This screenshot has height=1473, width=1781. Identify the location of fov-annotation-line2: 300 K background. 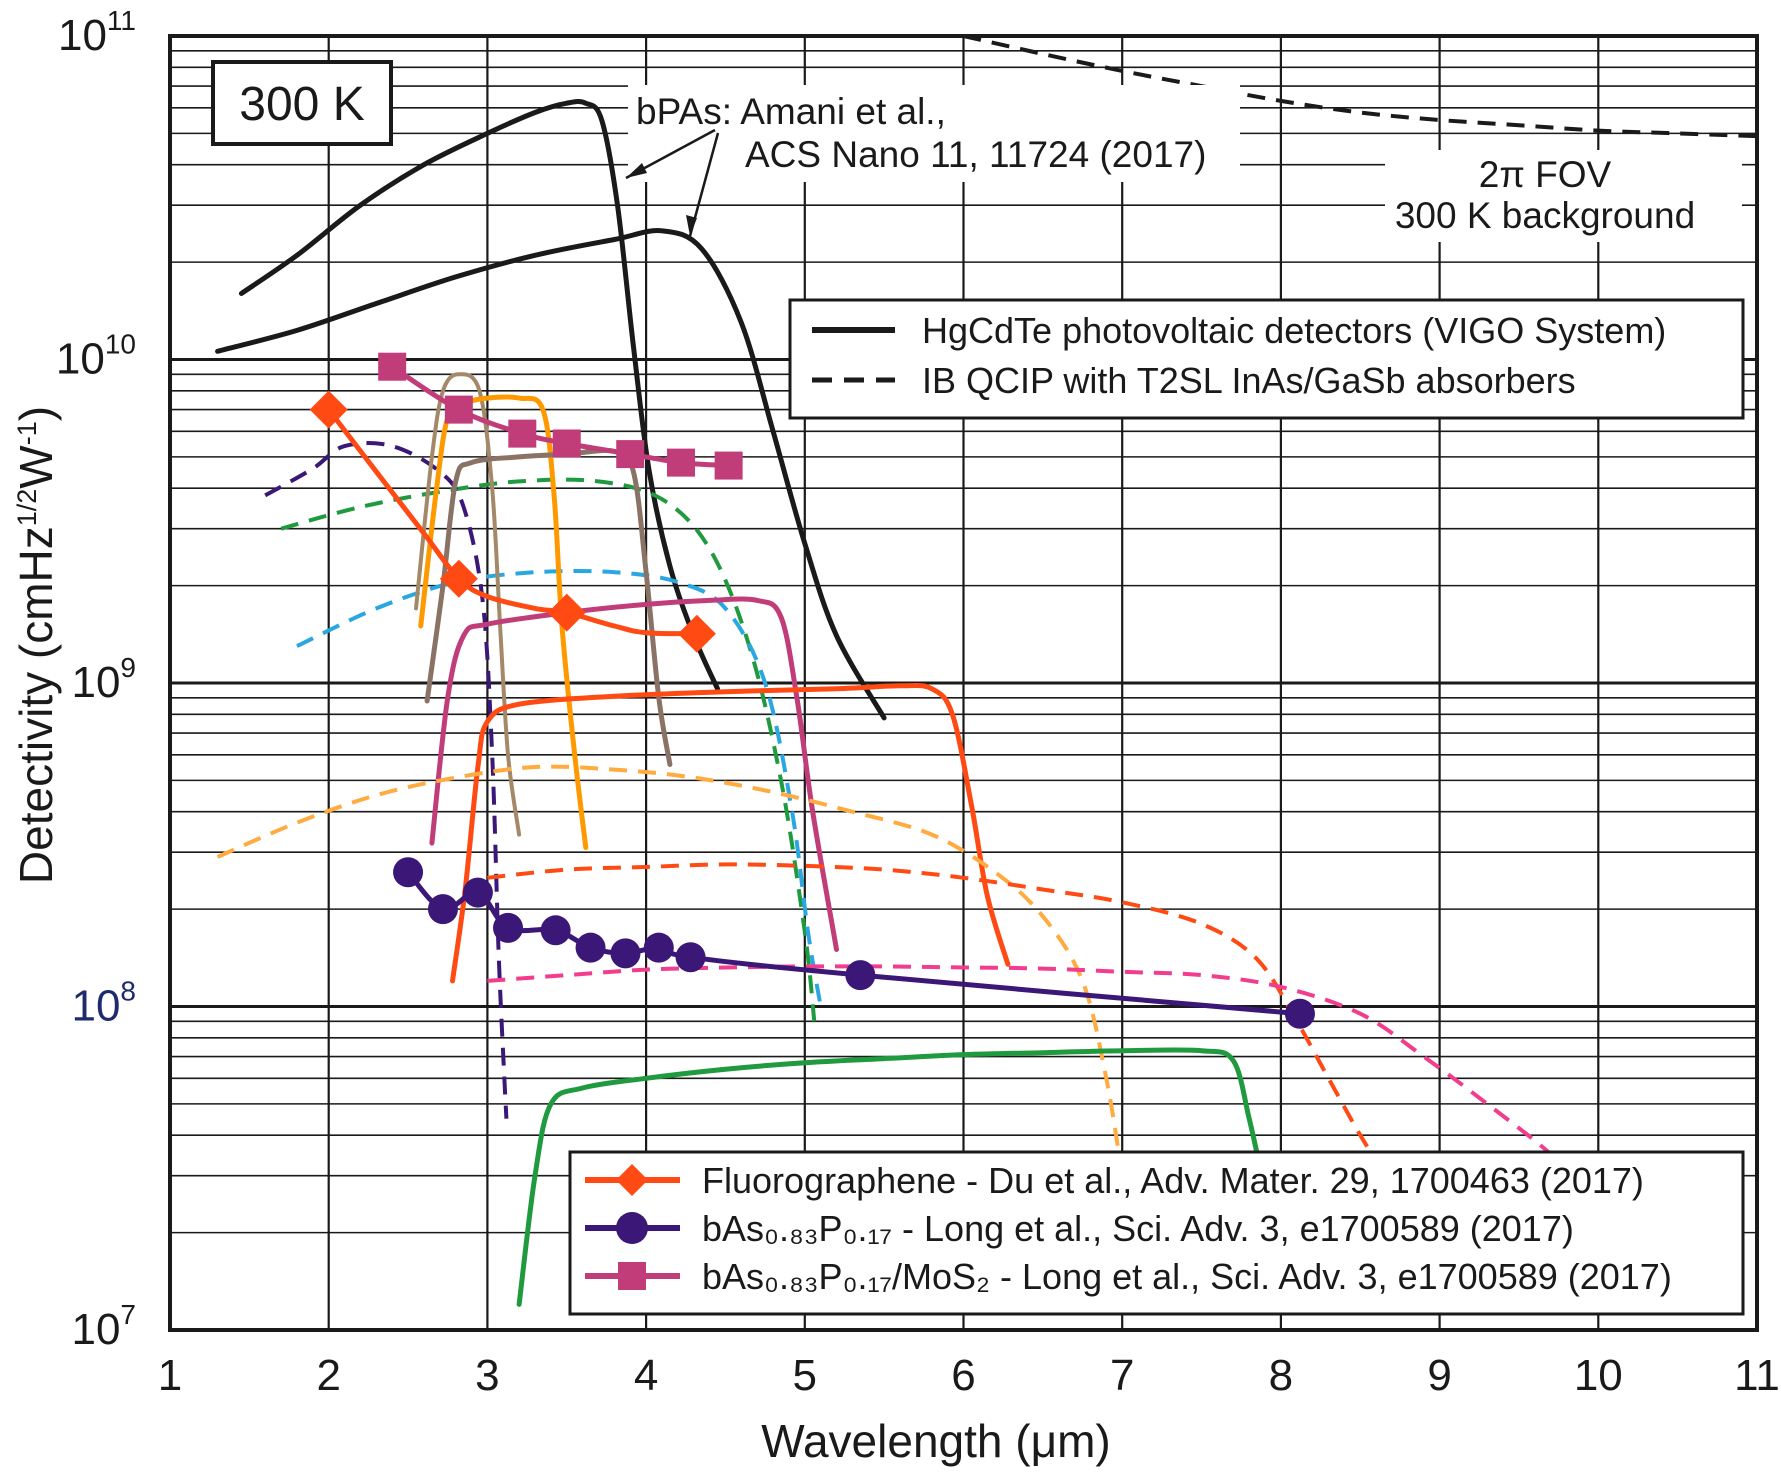
(1545, 215).